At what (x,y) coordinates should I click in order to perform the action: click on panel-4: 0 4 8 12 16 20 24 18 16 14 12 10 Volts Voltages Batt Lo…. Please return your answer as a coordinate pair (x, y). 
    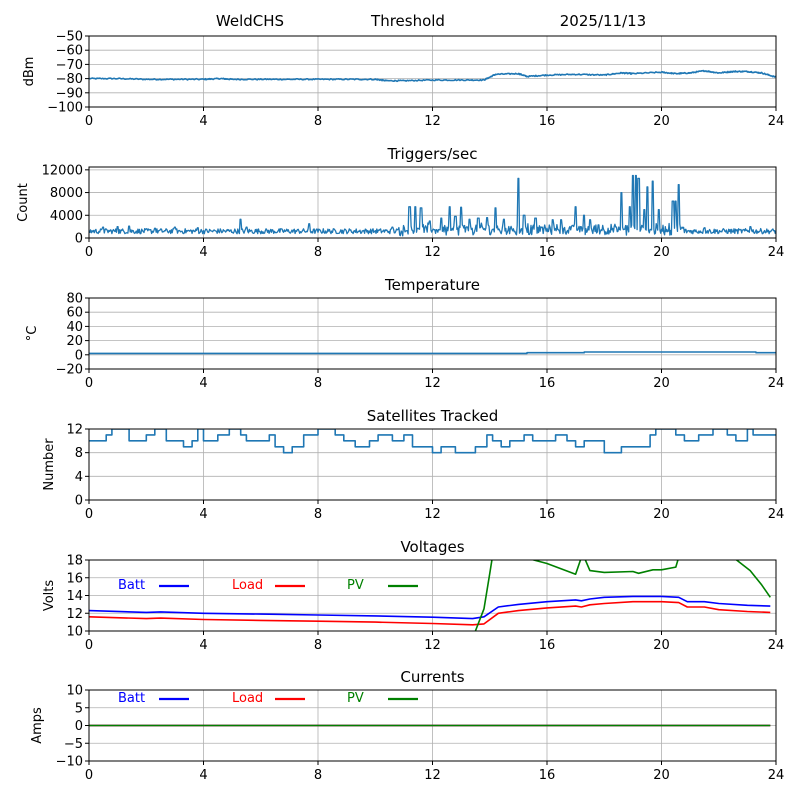
    Looking at the image, I should click on (413, 595).